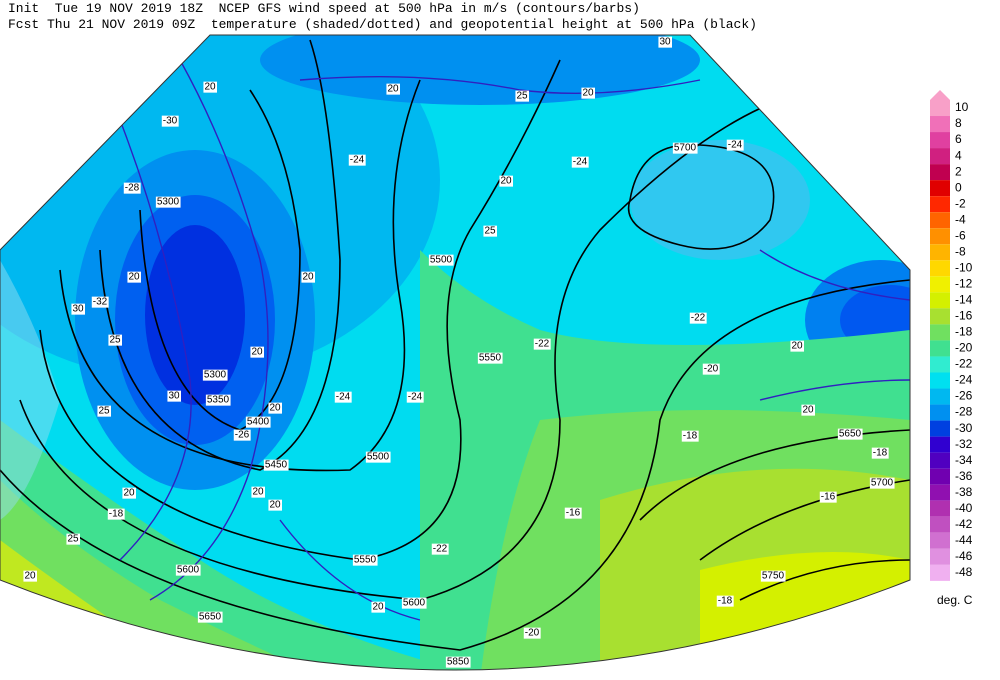  What do you see at coordinates (195, 315) in the screenshot?
I see `cold-core` at bounding box center [195, 315].